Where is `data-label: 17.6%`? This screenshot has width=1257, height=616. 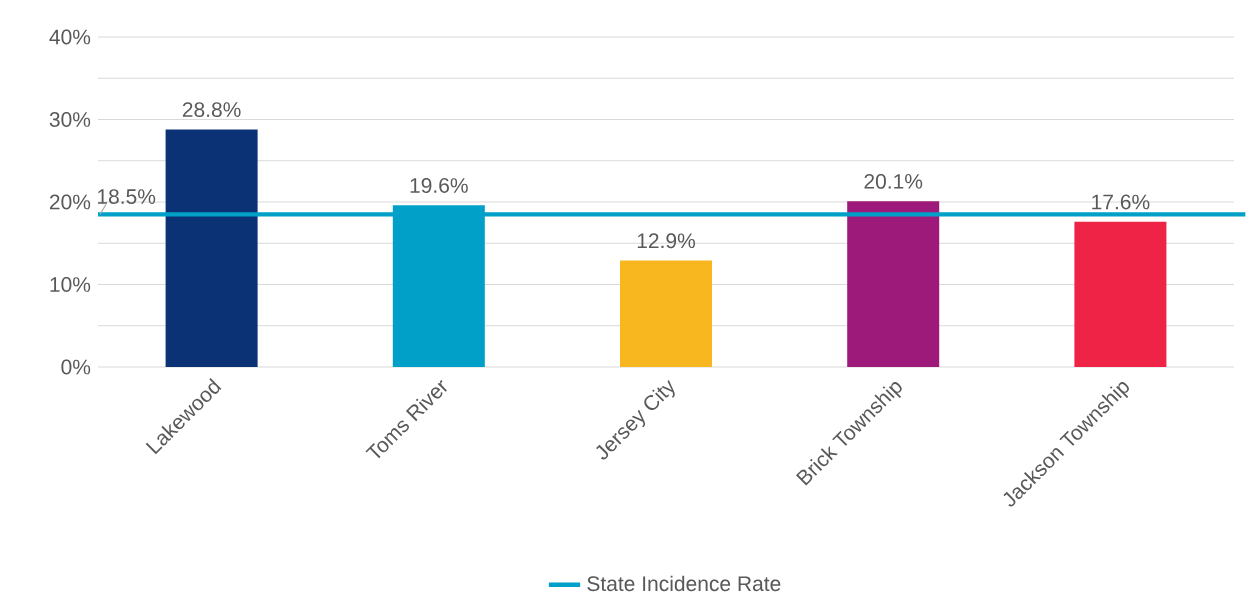
data-label: 17.6% is located at coordinates (1121, 202).